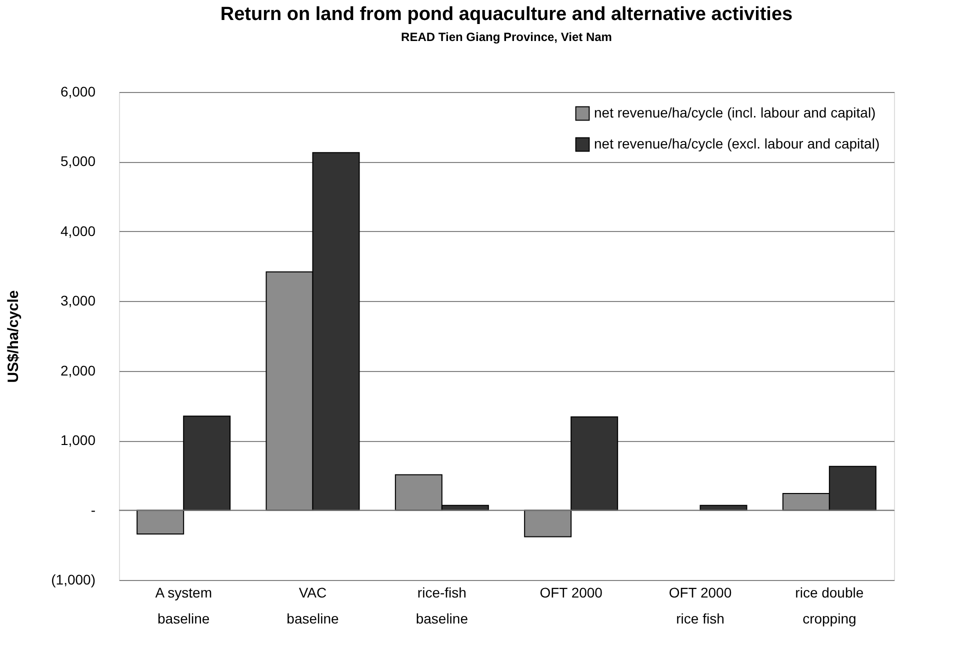 Image resolution: width=964 pixels, height=646 pixels. What do you see at coordinates (313, 605) in the screenshot?
I see `x-tick-label: VAC baseline` at bounding box center [313, 605].